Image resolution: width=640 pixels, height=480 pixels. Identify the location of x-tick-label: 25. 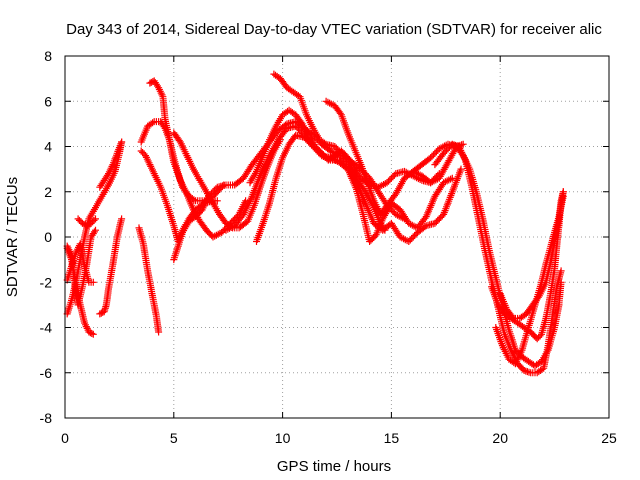
(609, 438).